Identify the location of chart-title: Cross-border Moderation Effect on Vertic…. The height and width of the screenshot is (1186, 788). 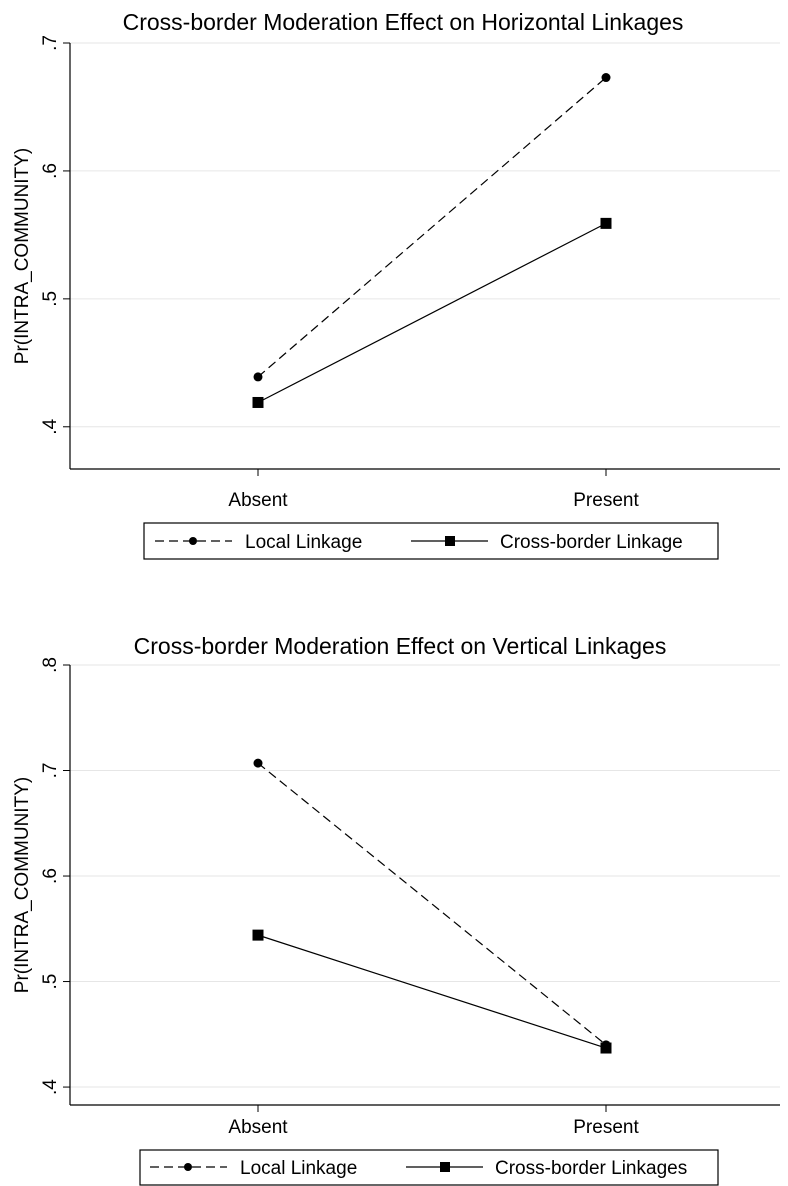
(400, 646).